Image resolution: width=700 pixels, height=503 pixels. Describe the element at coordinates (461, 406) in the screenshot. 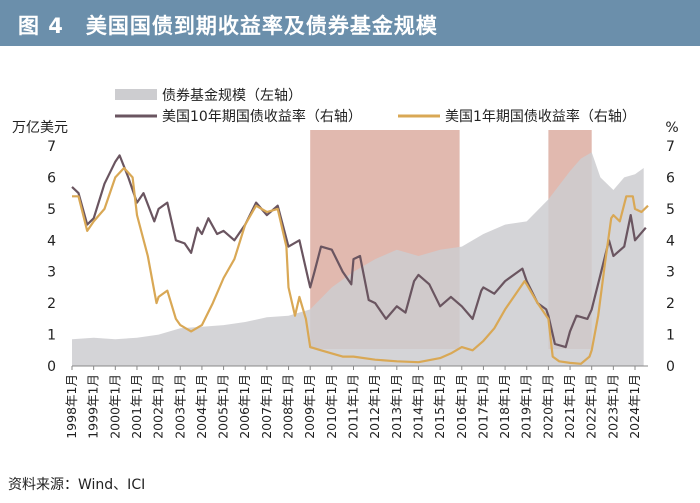

I see `x-tick-label: 2016年1月` at that location.